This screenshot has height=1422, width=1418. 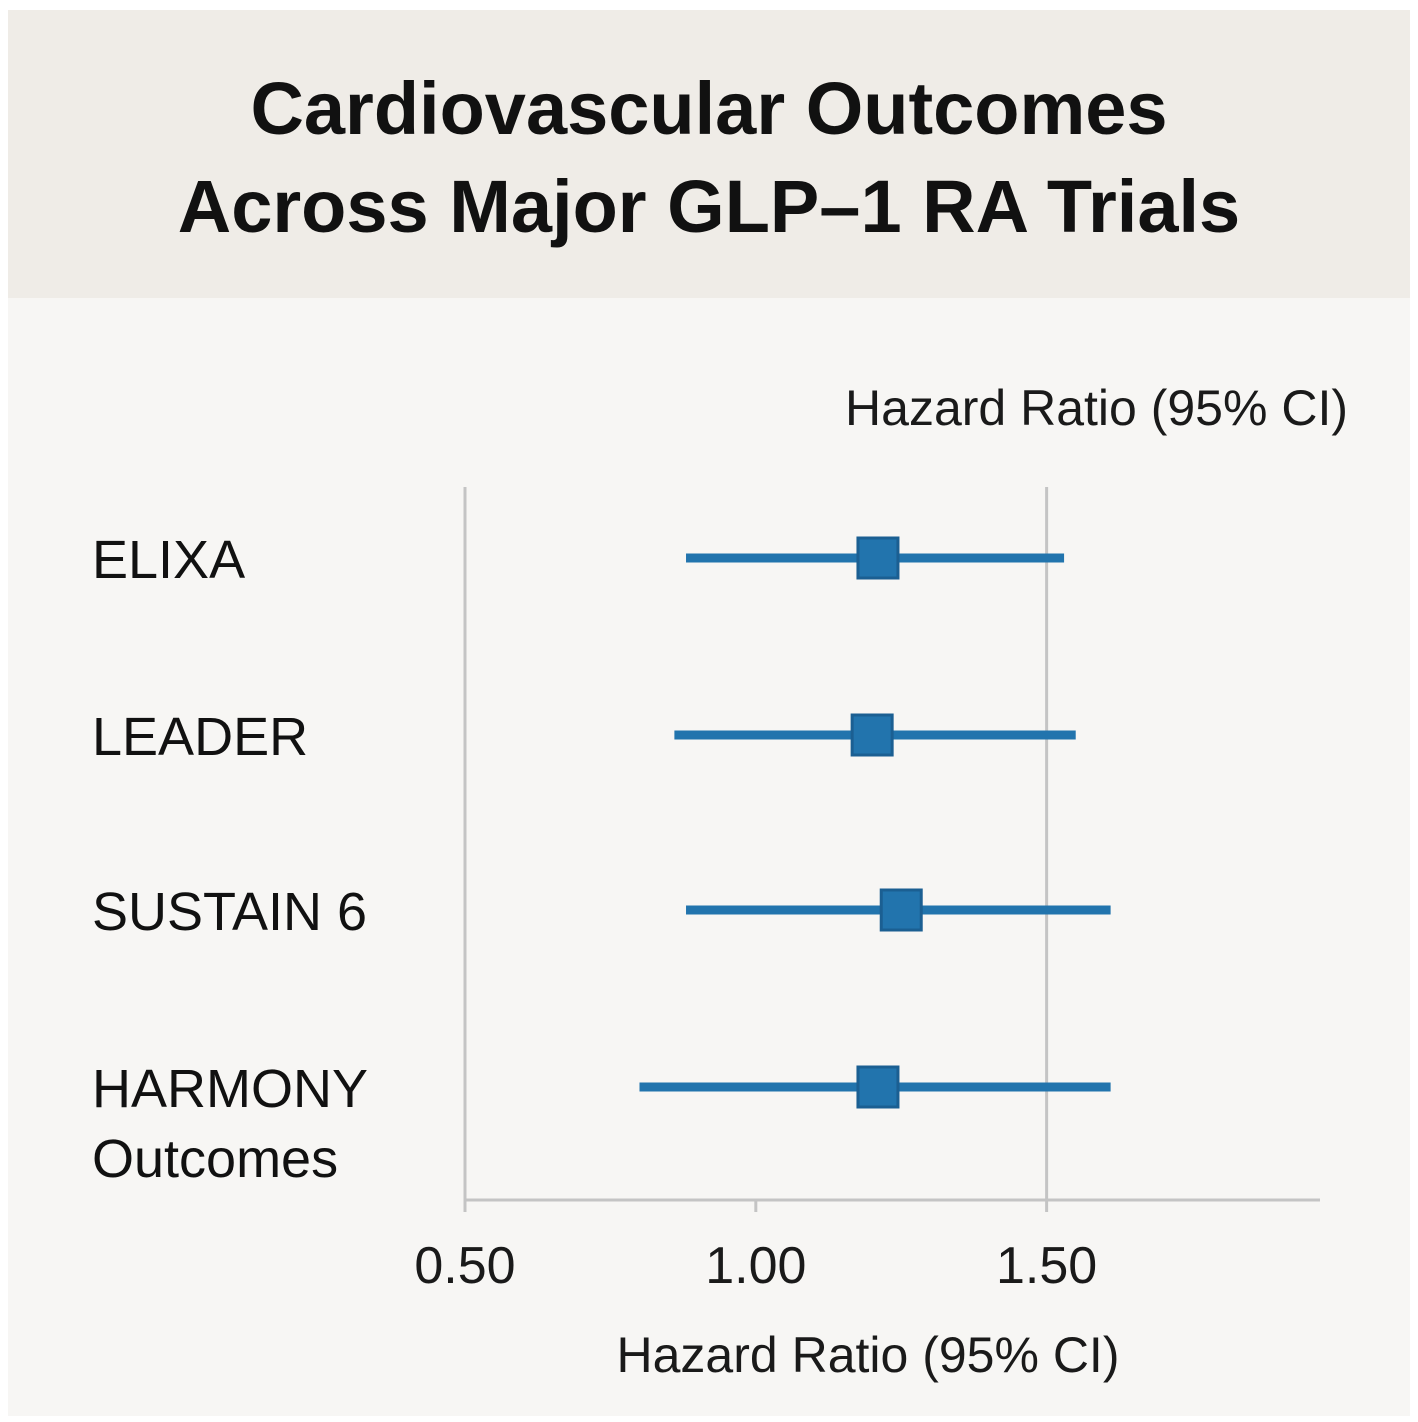 I want to click on trial-row-2: SUSTAIN 6, so click(x=601, y=912).